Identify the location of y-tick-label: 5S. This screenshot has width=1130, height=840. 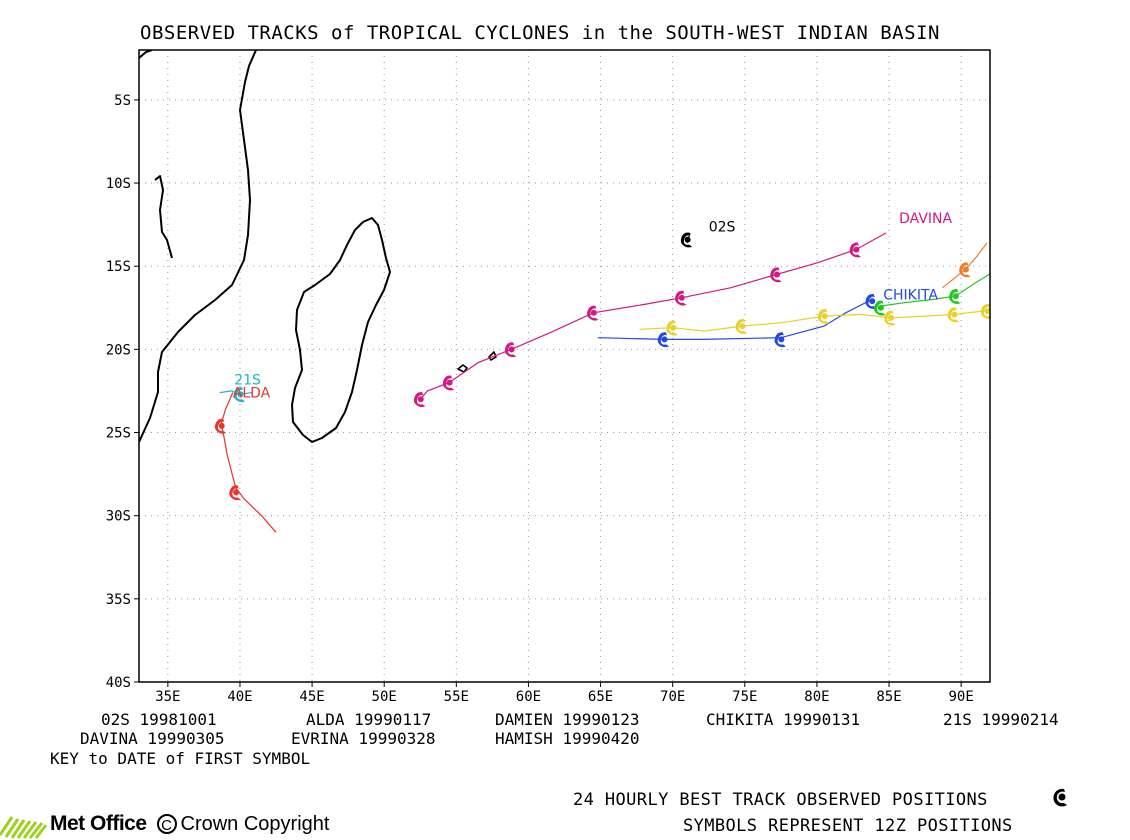
(122, 101).